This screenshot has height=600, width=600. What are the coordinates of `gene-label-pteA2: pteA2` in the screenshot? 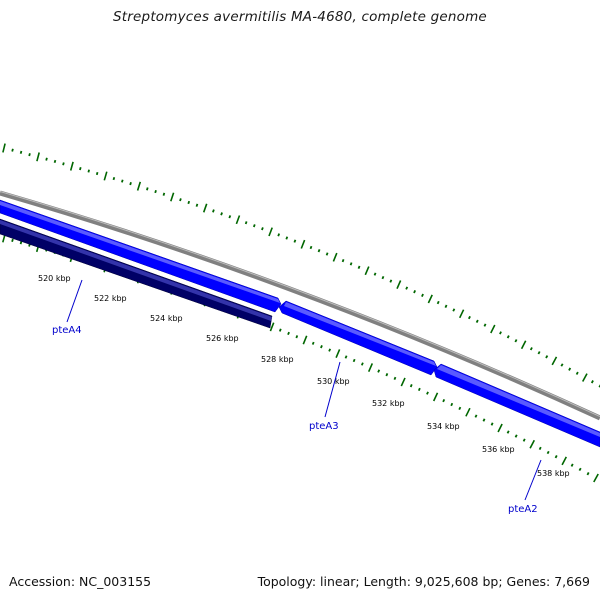 It's located at (523, 509).